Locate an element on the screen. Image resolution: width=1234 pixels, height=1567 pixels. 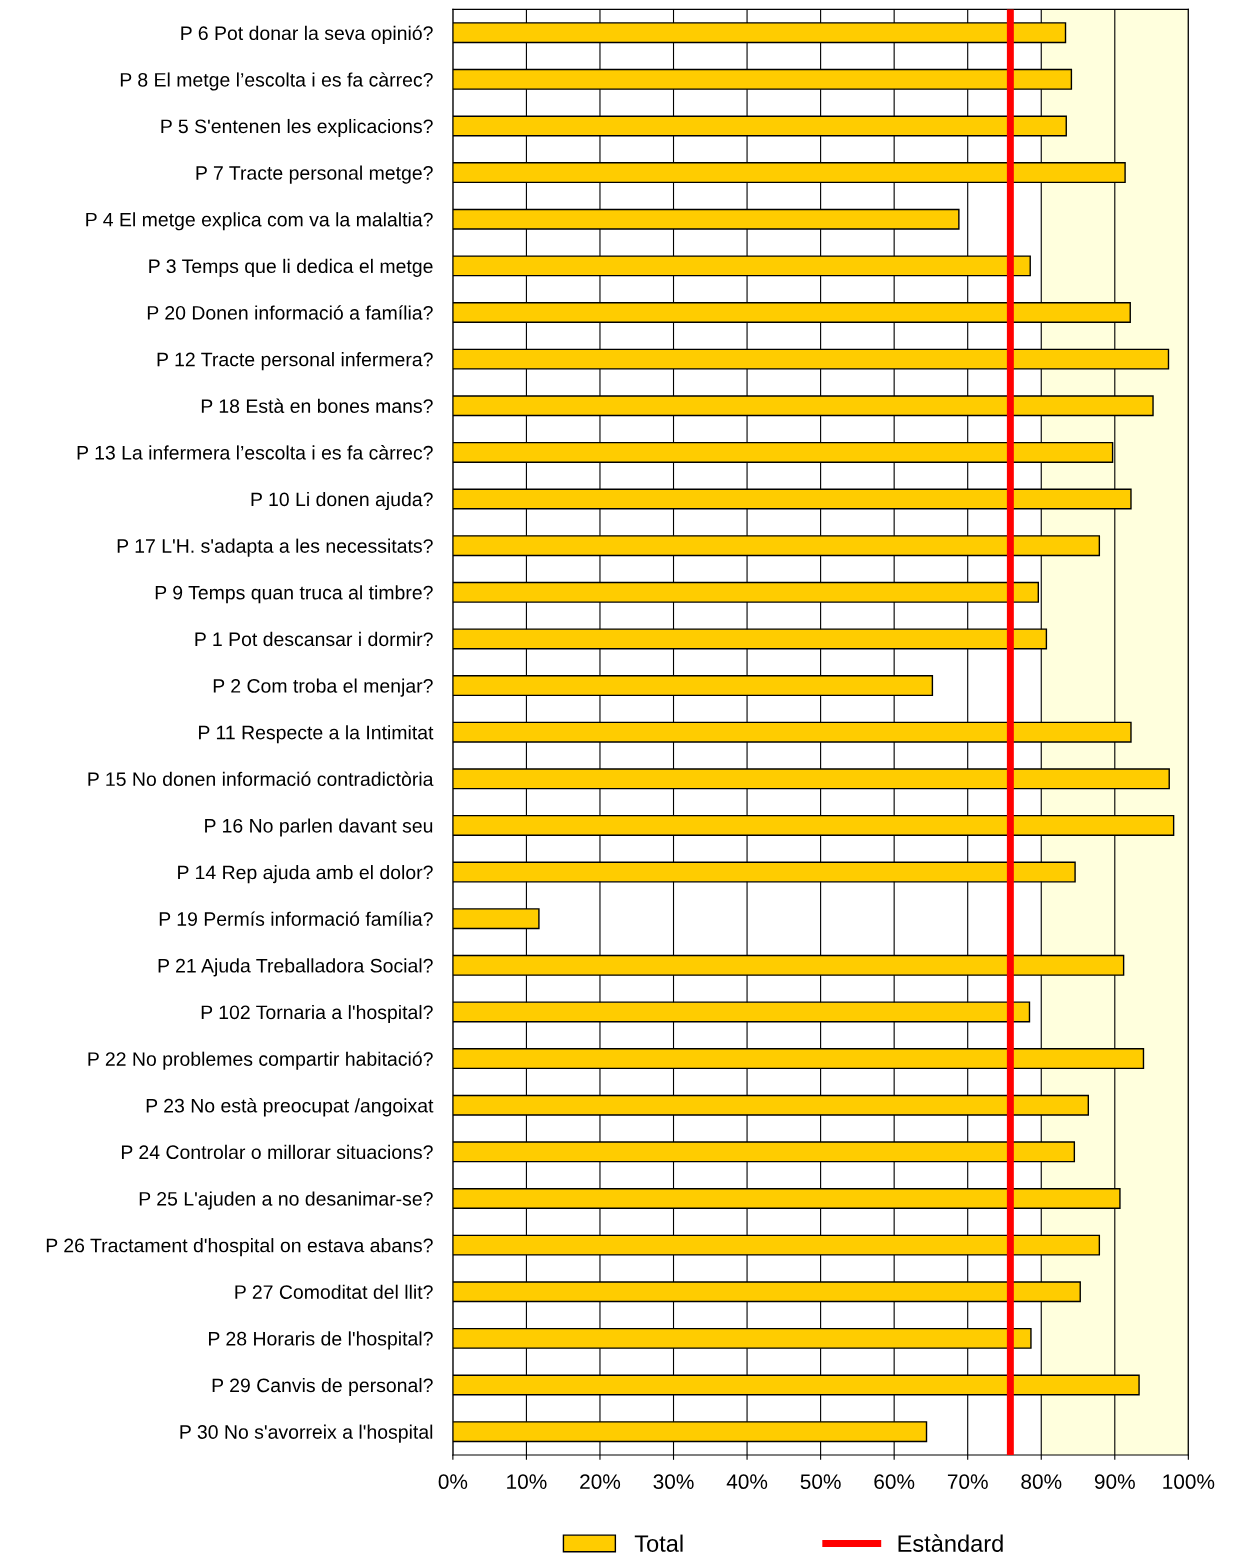
x-tick-label: 50% is located at coordinates (820, 1482).